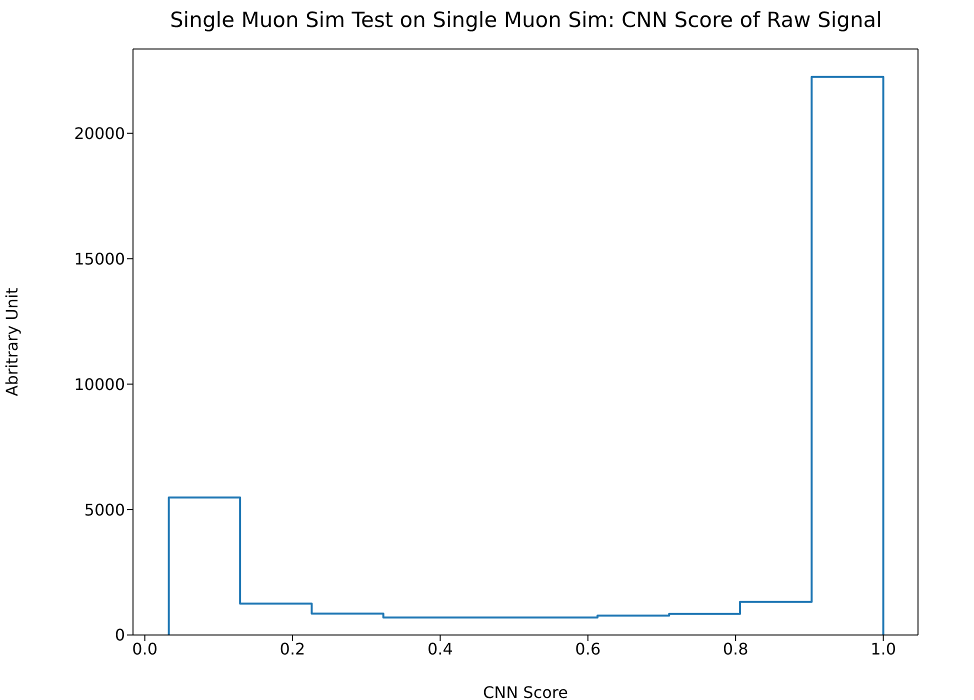 This screenshot has width=974, height=700. I want to click on y-tick-label: 15000, so click(99, 258).